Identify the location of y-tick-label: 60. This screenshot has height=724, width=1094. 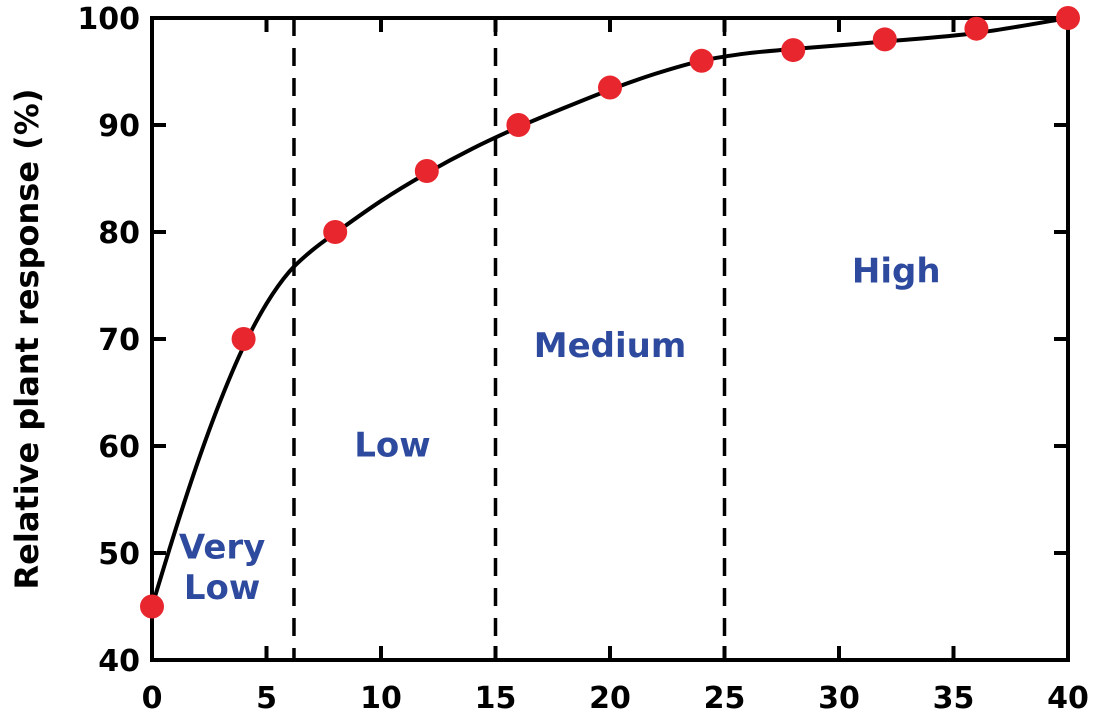
(119, 447).